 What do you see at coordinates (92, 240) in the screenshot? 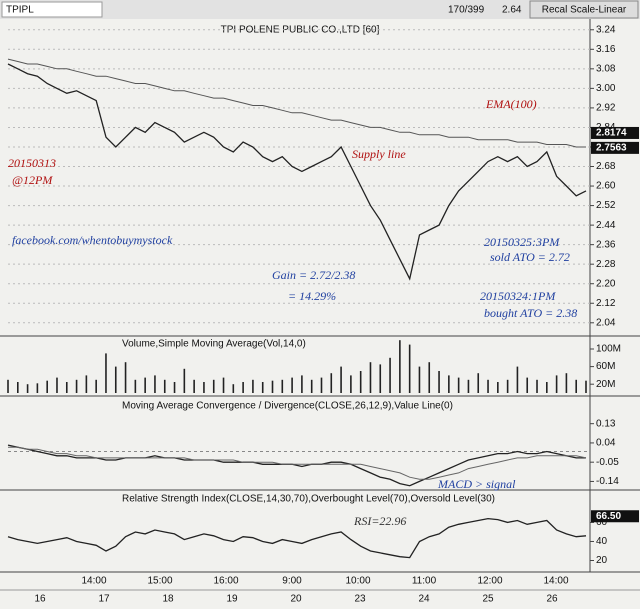
I see `annotation: facebook.com/whentobuymystock` at bounding box center [92, 240].